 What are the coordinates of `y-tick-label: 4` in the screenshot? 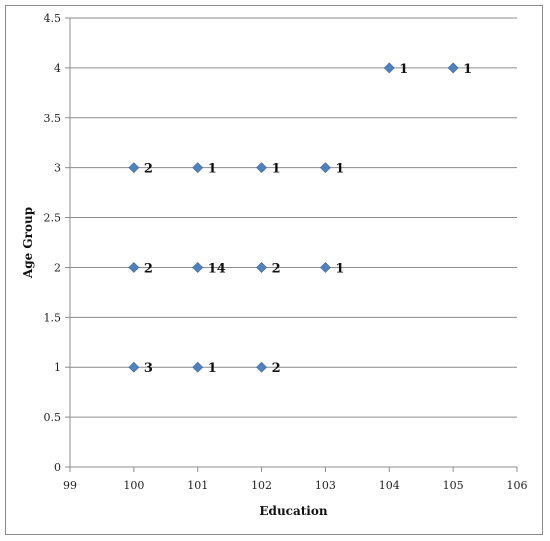 It's located at (57, 68).